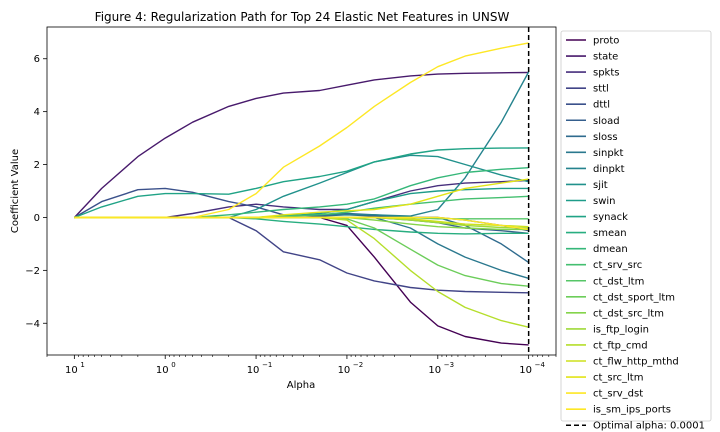 This screenshot has height=432, width=720. I want to click on y-tick-label: 2, so click(37, 165).